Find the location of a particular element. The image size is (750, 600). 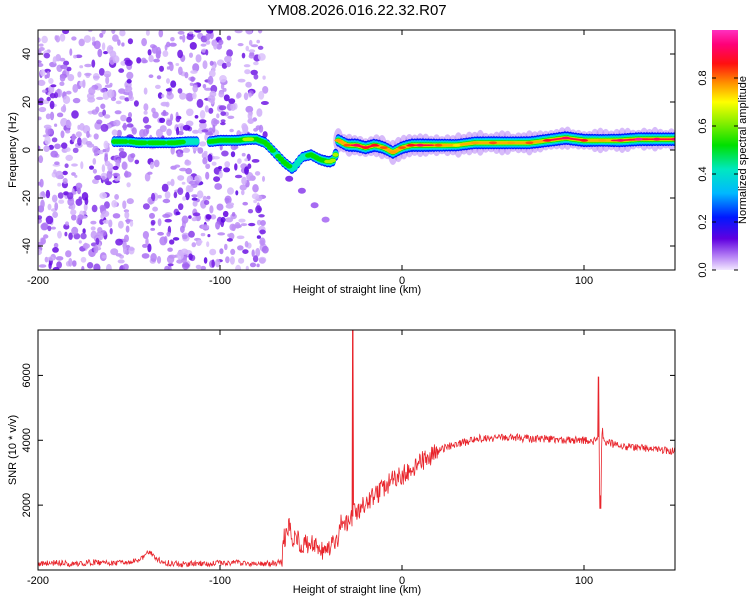

colorbar-label: Normalized spectral amplitude is located at coordinates (743, 150).